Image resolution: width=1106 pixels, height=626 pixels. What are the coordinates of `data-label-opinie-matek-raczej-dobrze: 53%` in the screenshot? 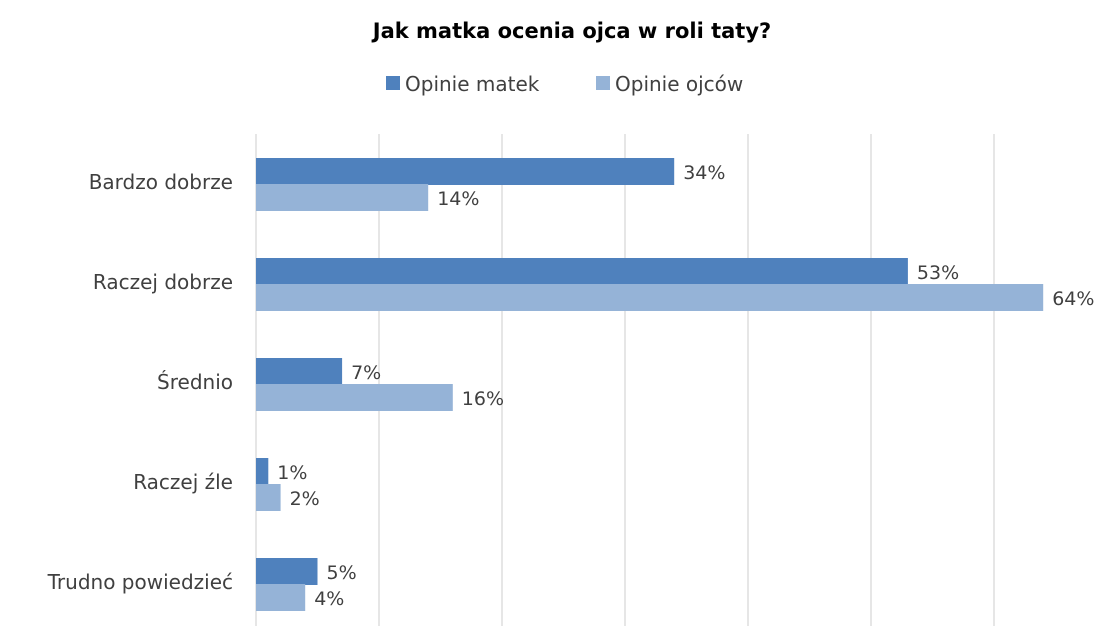 It's located at (938, 273).